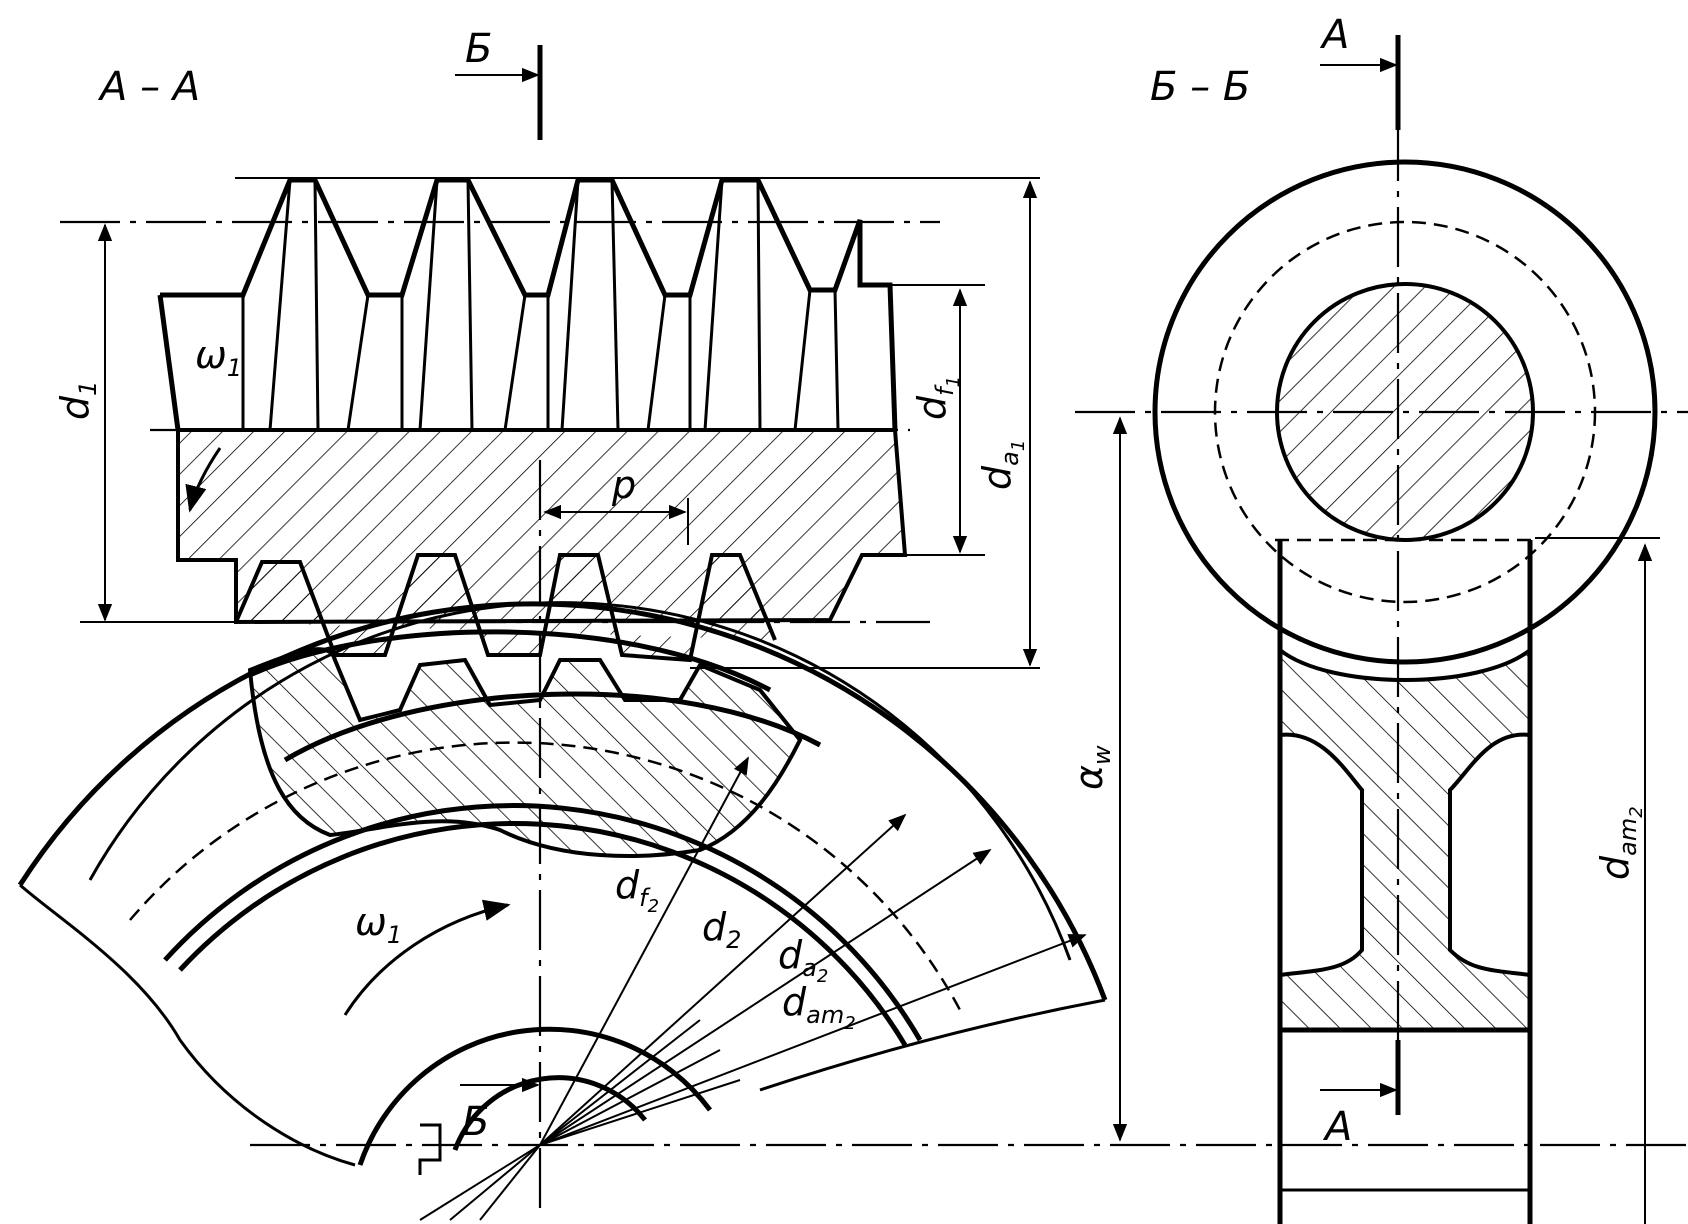 The width and height of the screenshot is (1688, 1224). Describe the element at coordinates (637, 890) in the screenshot. I see `dim-df2-label: df2` at that location.